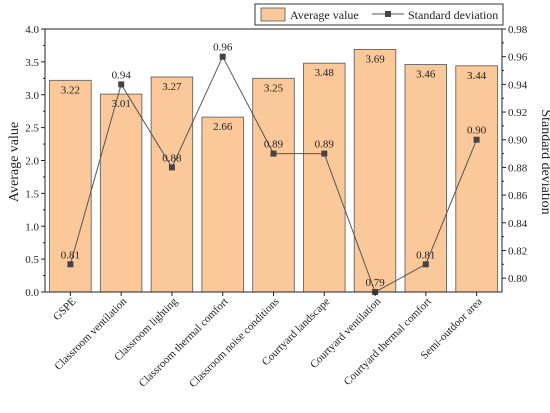 The image size is (550, 413). I want to click on y-axis-title: Average value, so click(14, 162).